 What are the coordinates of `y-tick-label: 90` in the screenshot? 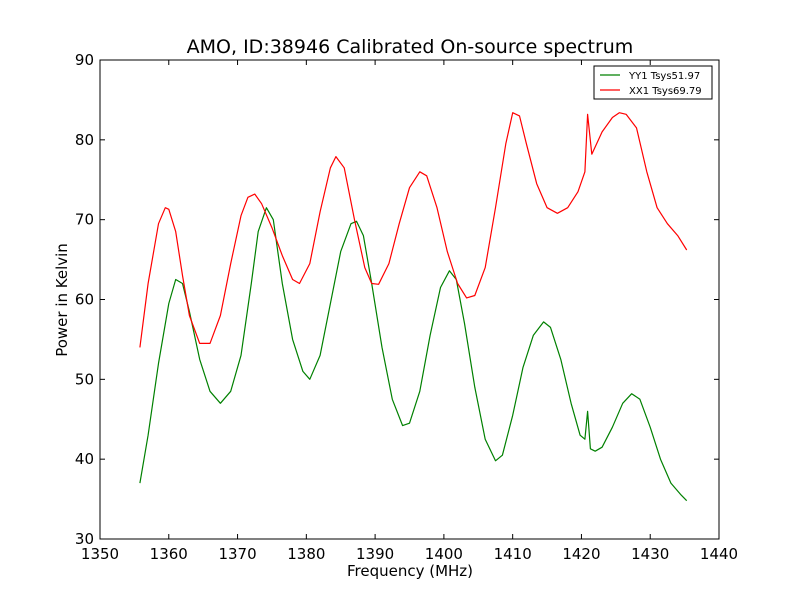 It's located at (84, 60).